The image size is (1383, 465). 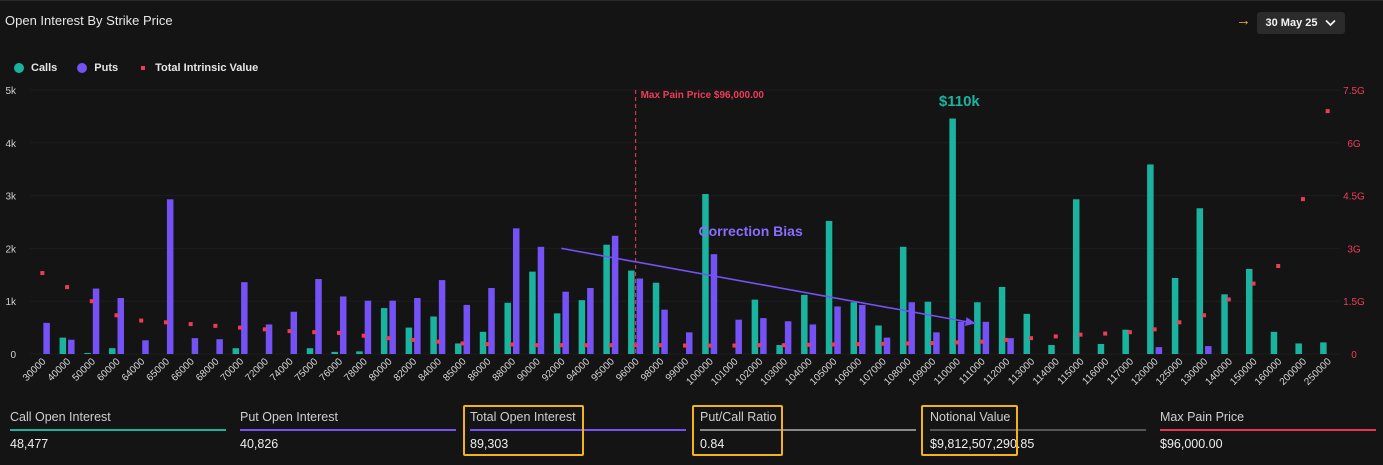 What do you see at coordinates (703, 95) in the screenshot?
I see `max-pain-label: Max Pain Price $96,000.00` at bounding box center [703, 95].